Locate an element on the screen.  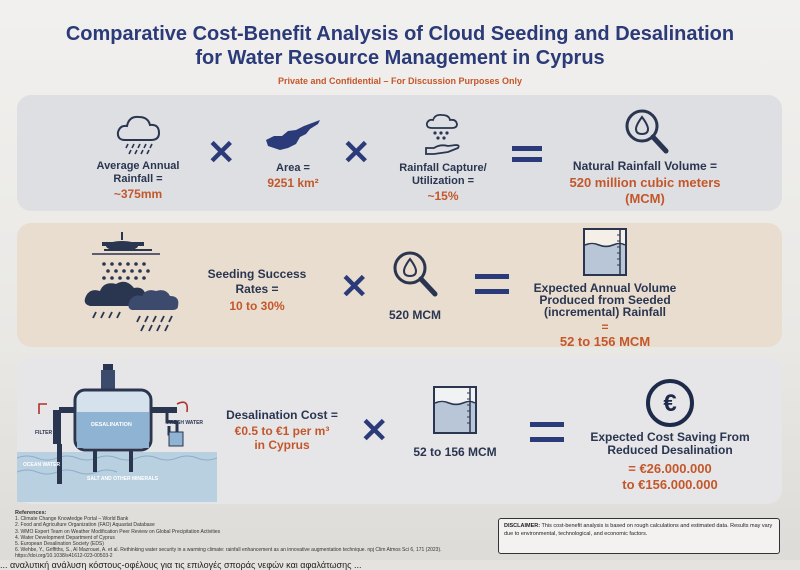
references-heading: References: is located at coordinates (31, 513).